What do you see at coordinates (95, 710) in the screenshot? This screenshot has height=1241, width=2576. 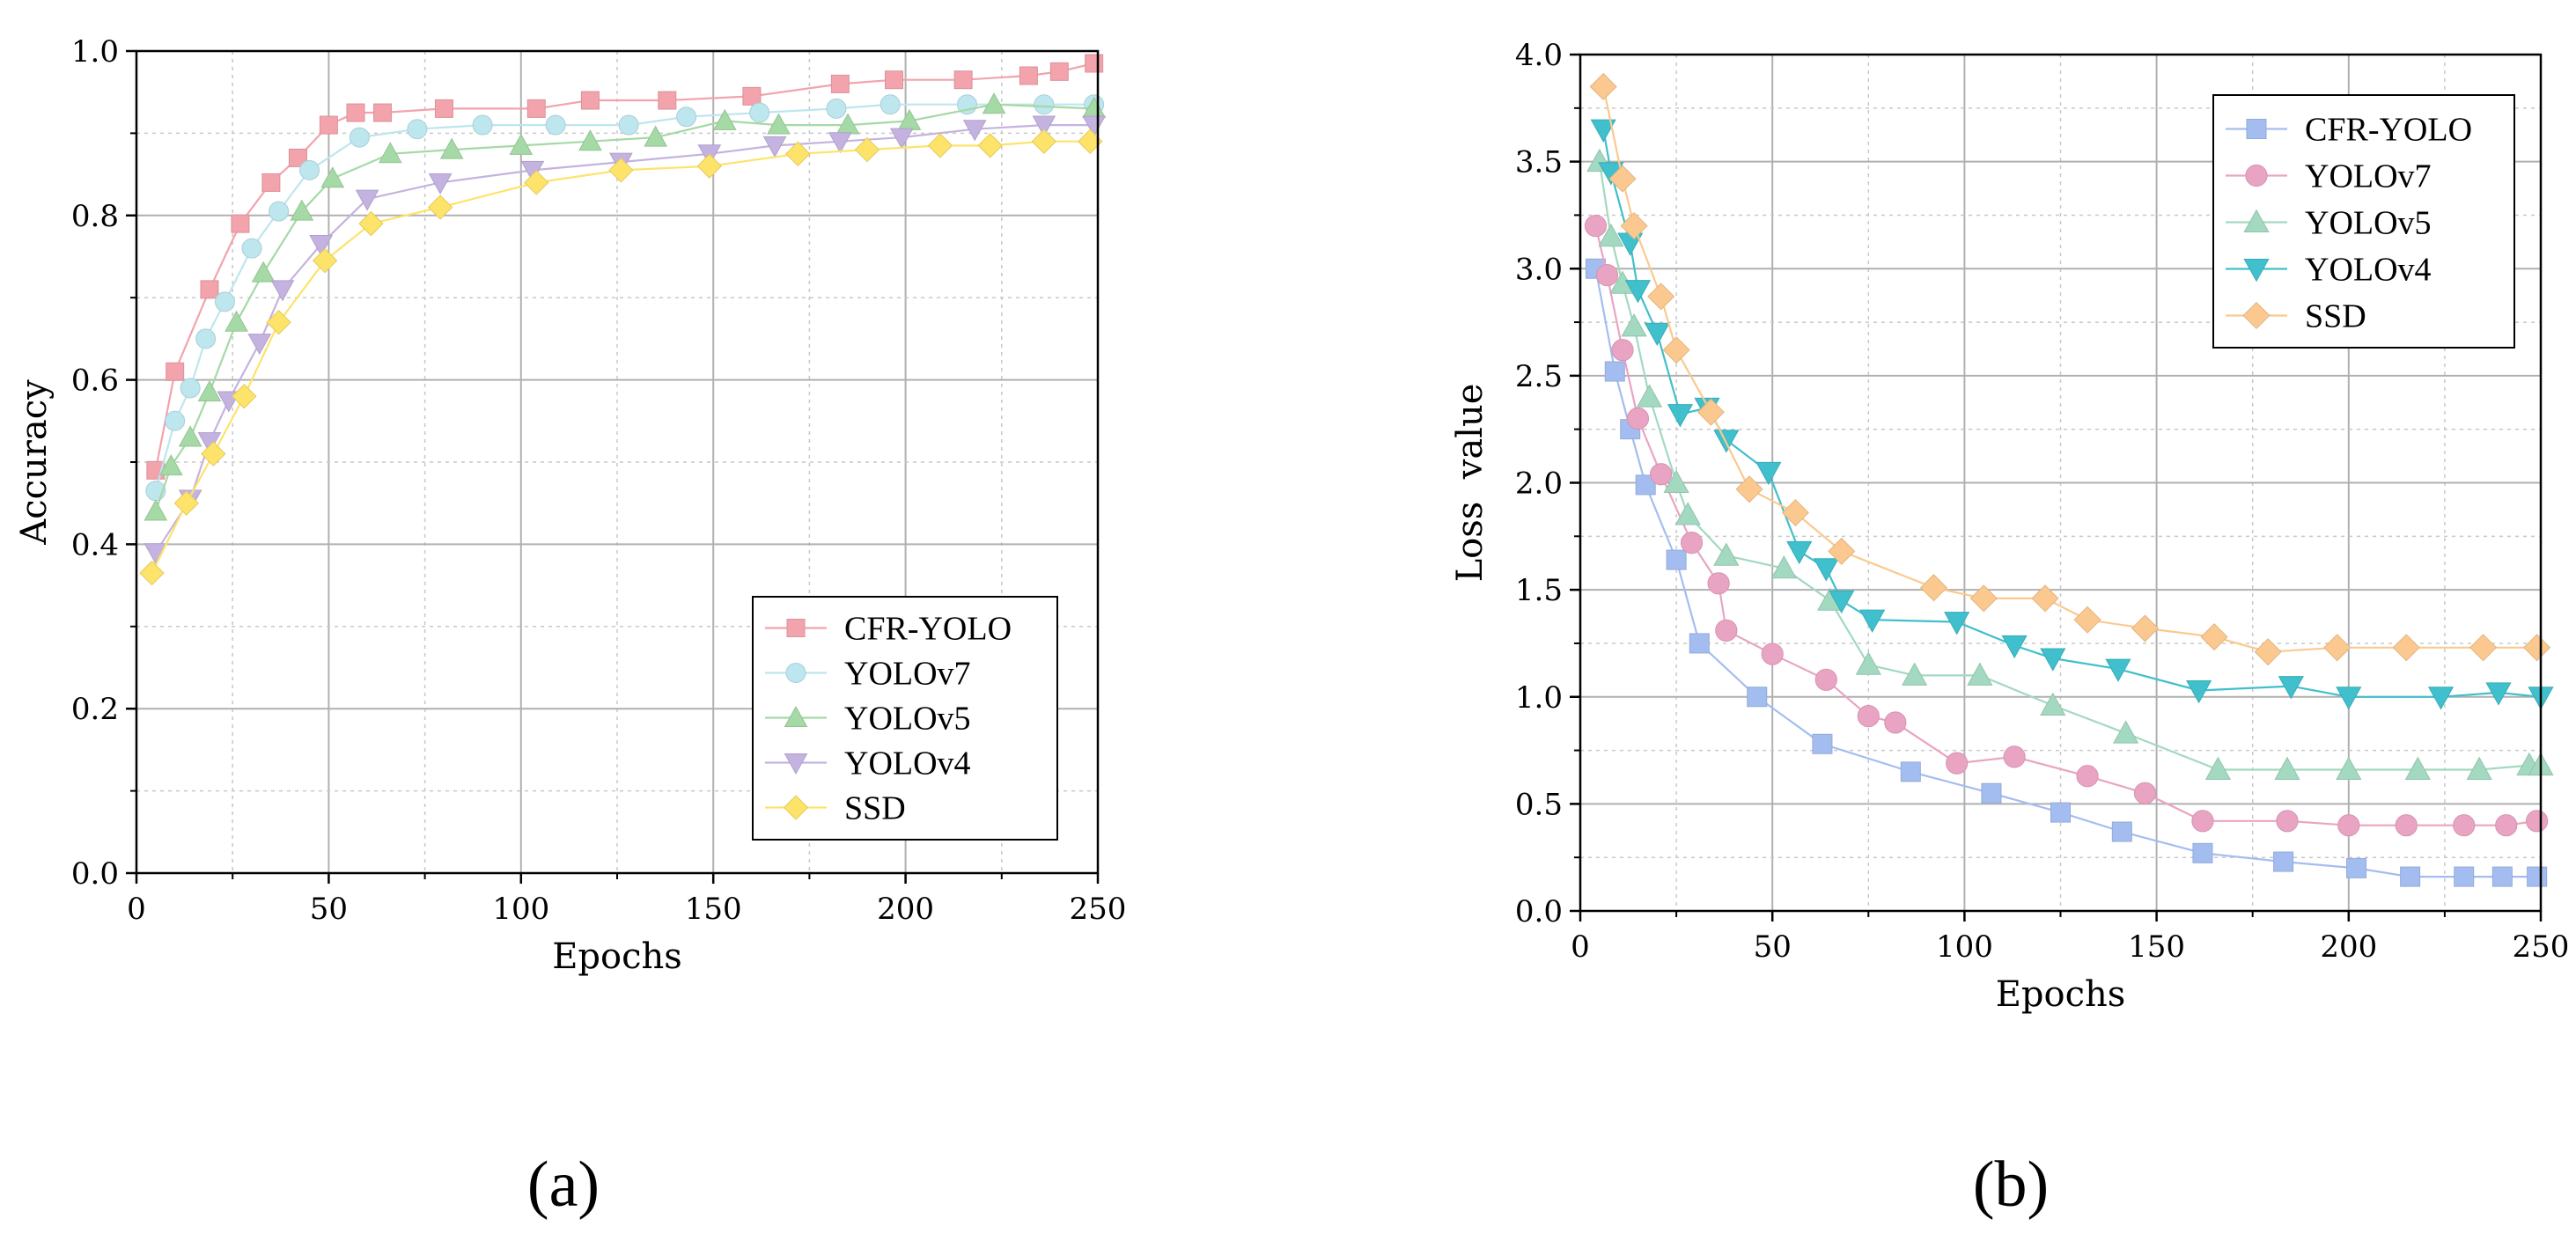 I see `y-tick-label: 0.2` at bounding box center [95, 710].